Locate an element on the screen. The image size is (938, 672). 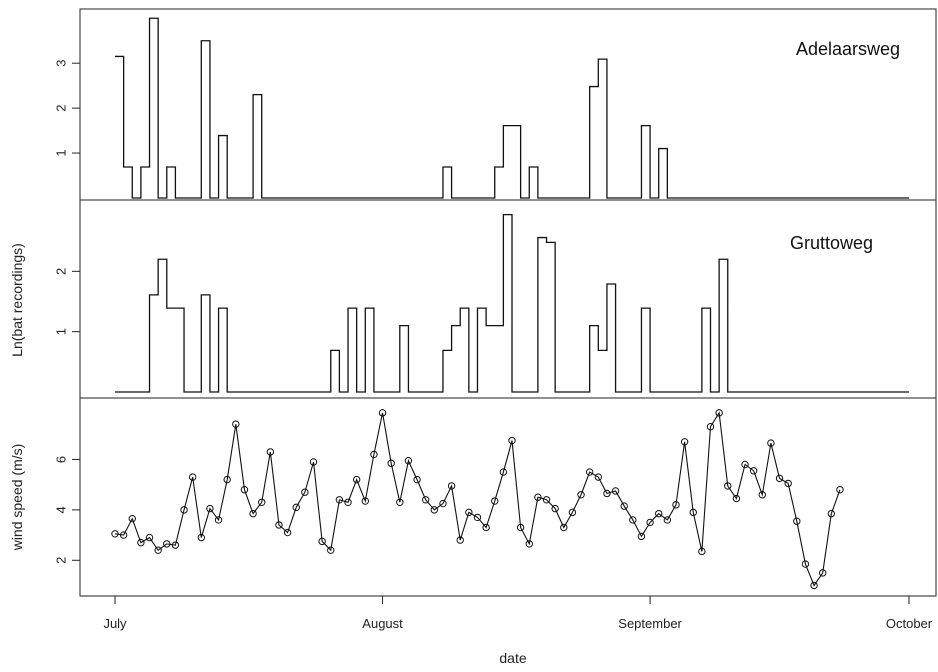
y-tick-label-1-0: 1 is located at coordinates (60, 331).